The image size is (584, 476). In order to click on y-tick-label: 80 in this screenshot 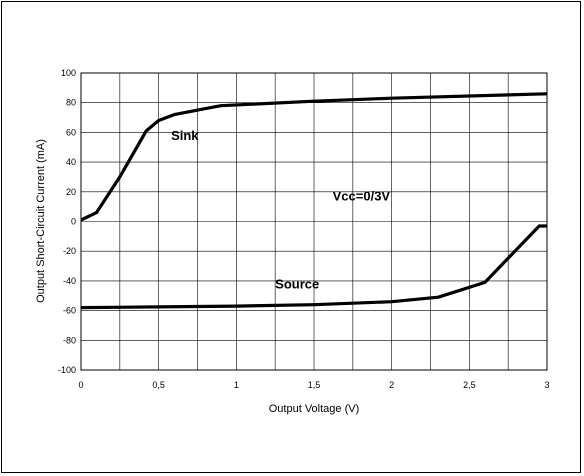, I will do `click(71, 103)`.